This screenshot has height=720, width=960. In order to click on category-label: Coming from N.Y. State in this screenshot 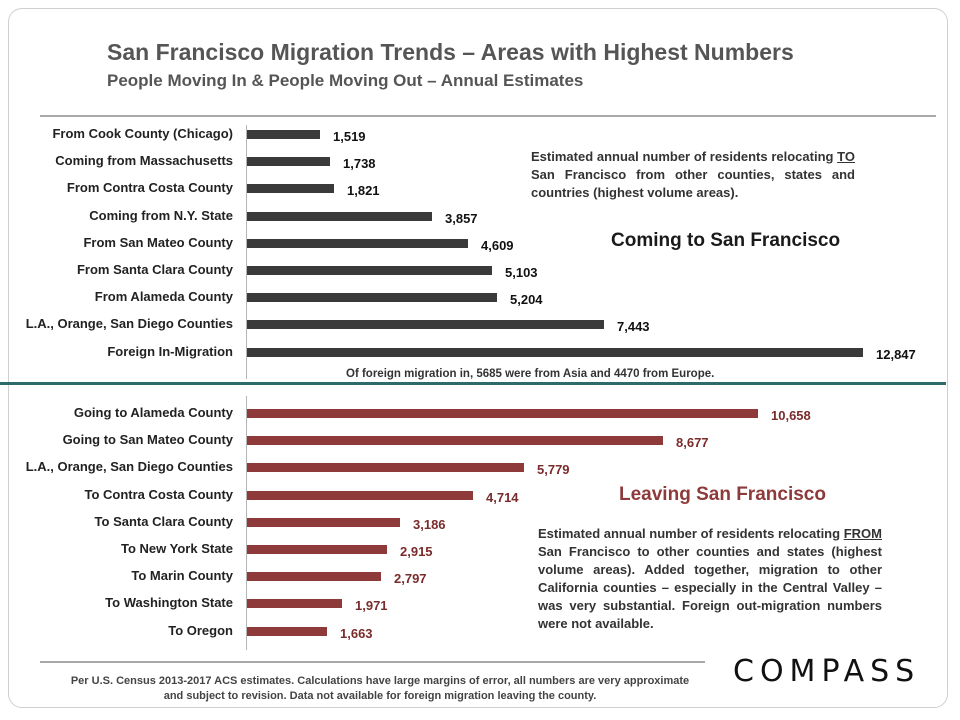, I will do `click(161, 215)`.